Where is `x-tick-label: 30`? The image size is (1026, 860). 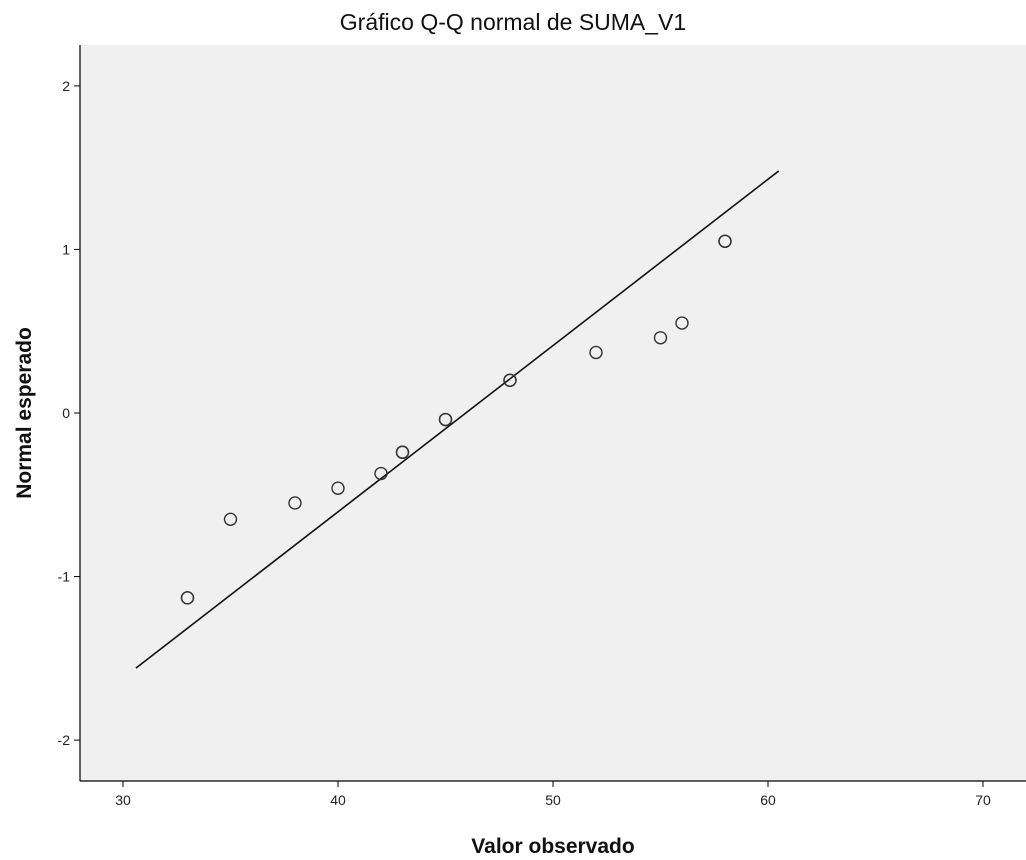
x-tick-label: 30 is located at coordinates (123, 800).